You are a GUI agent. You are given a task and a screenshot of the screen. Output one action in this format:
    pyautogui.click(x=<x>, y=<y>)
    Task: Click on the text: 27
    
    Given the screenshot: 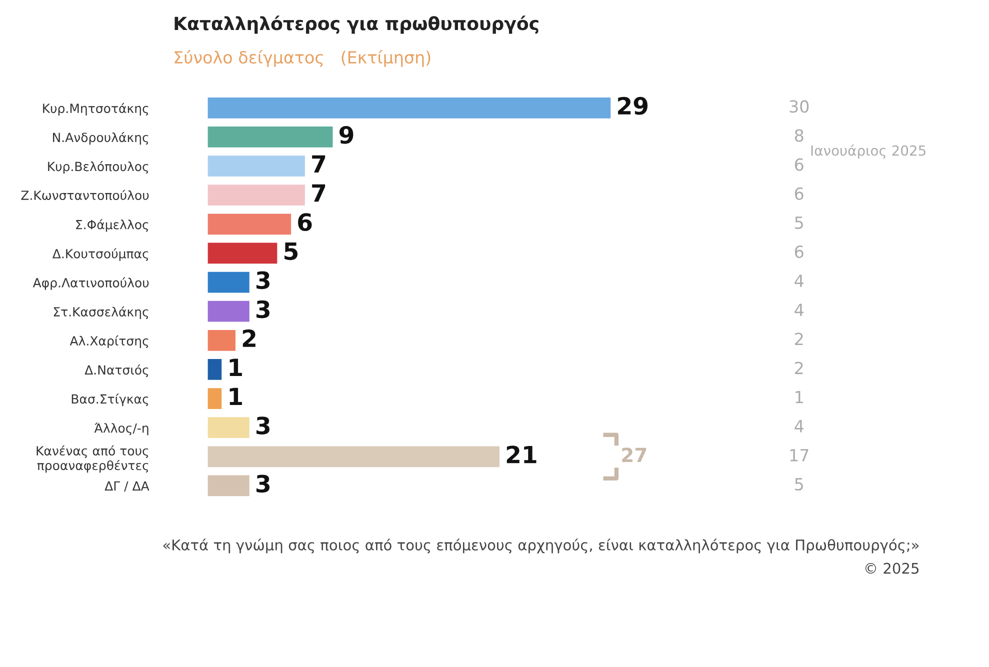 What is the action you would take?
    pyautogui.click(x=634, y=455)
    